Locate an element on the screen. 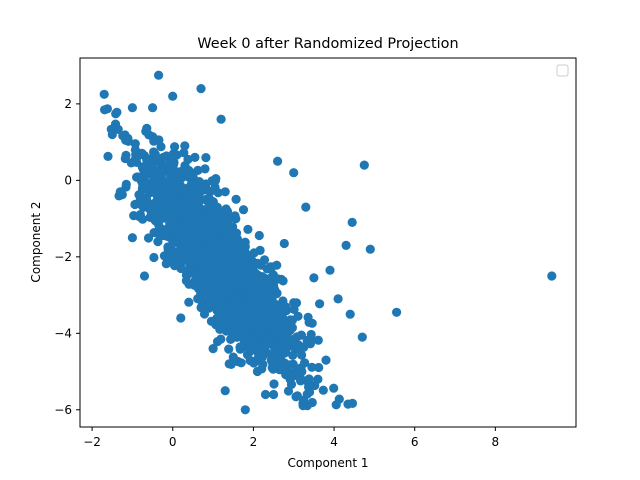  x-tick-label: 4 is located at coordinates (334, 442).